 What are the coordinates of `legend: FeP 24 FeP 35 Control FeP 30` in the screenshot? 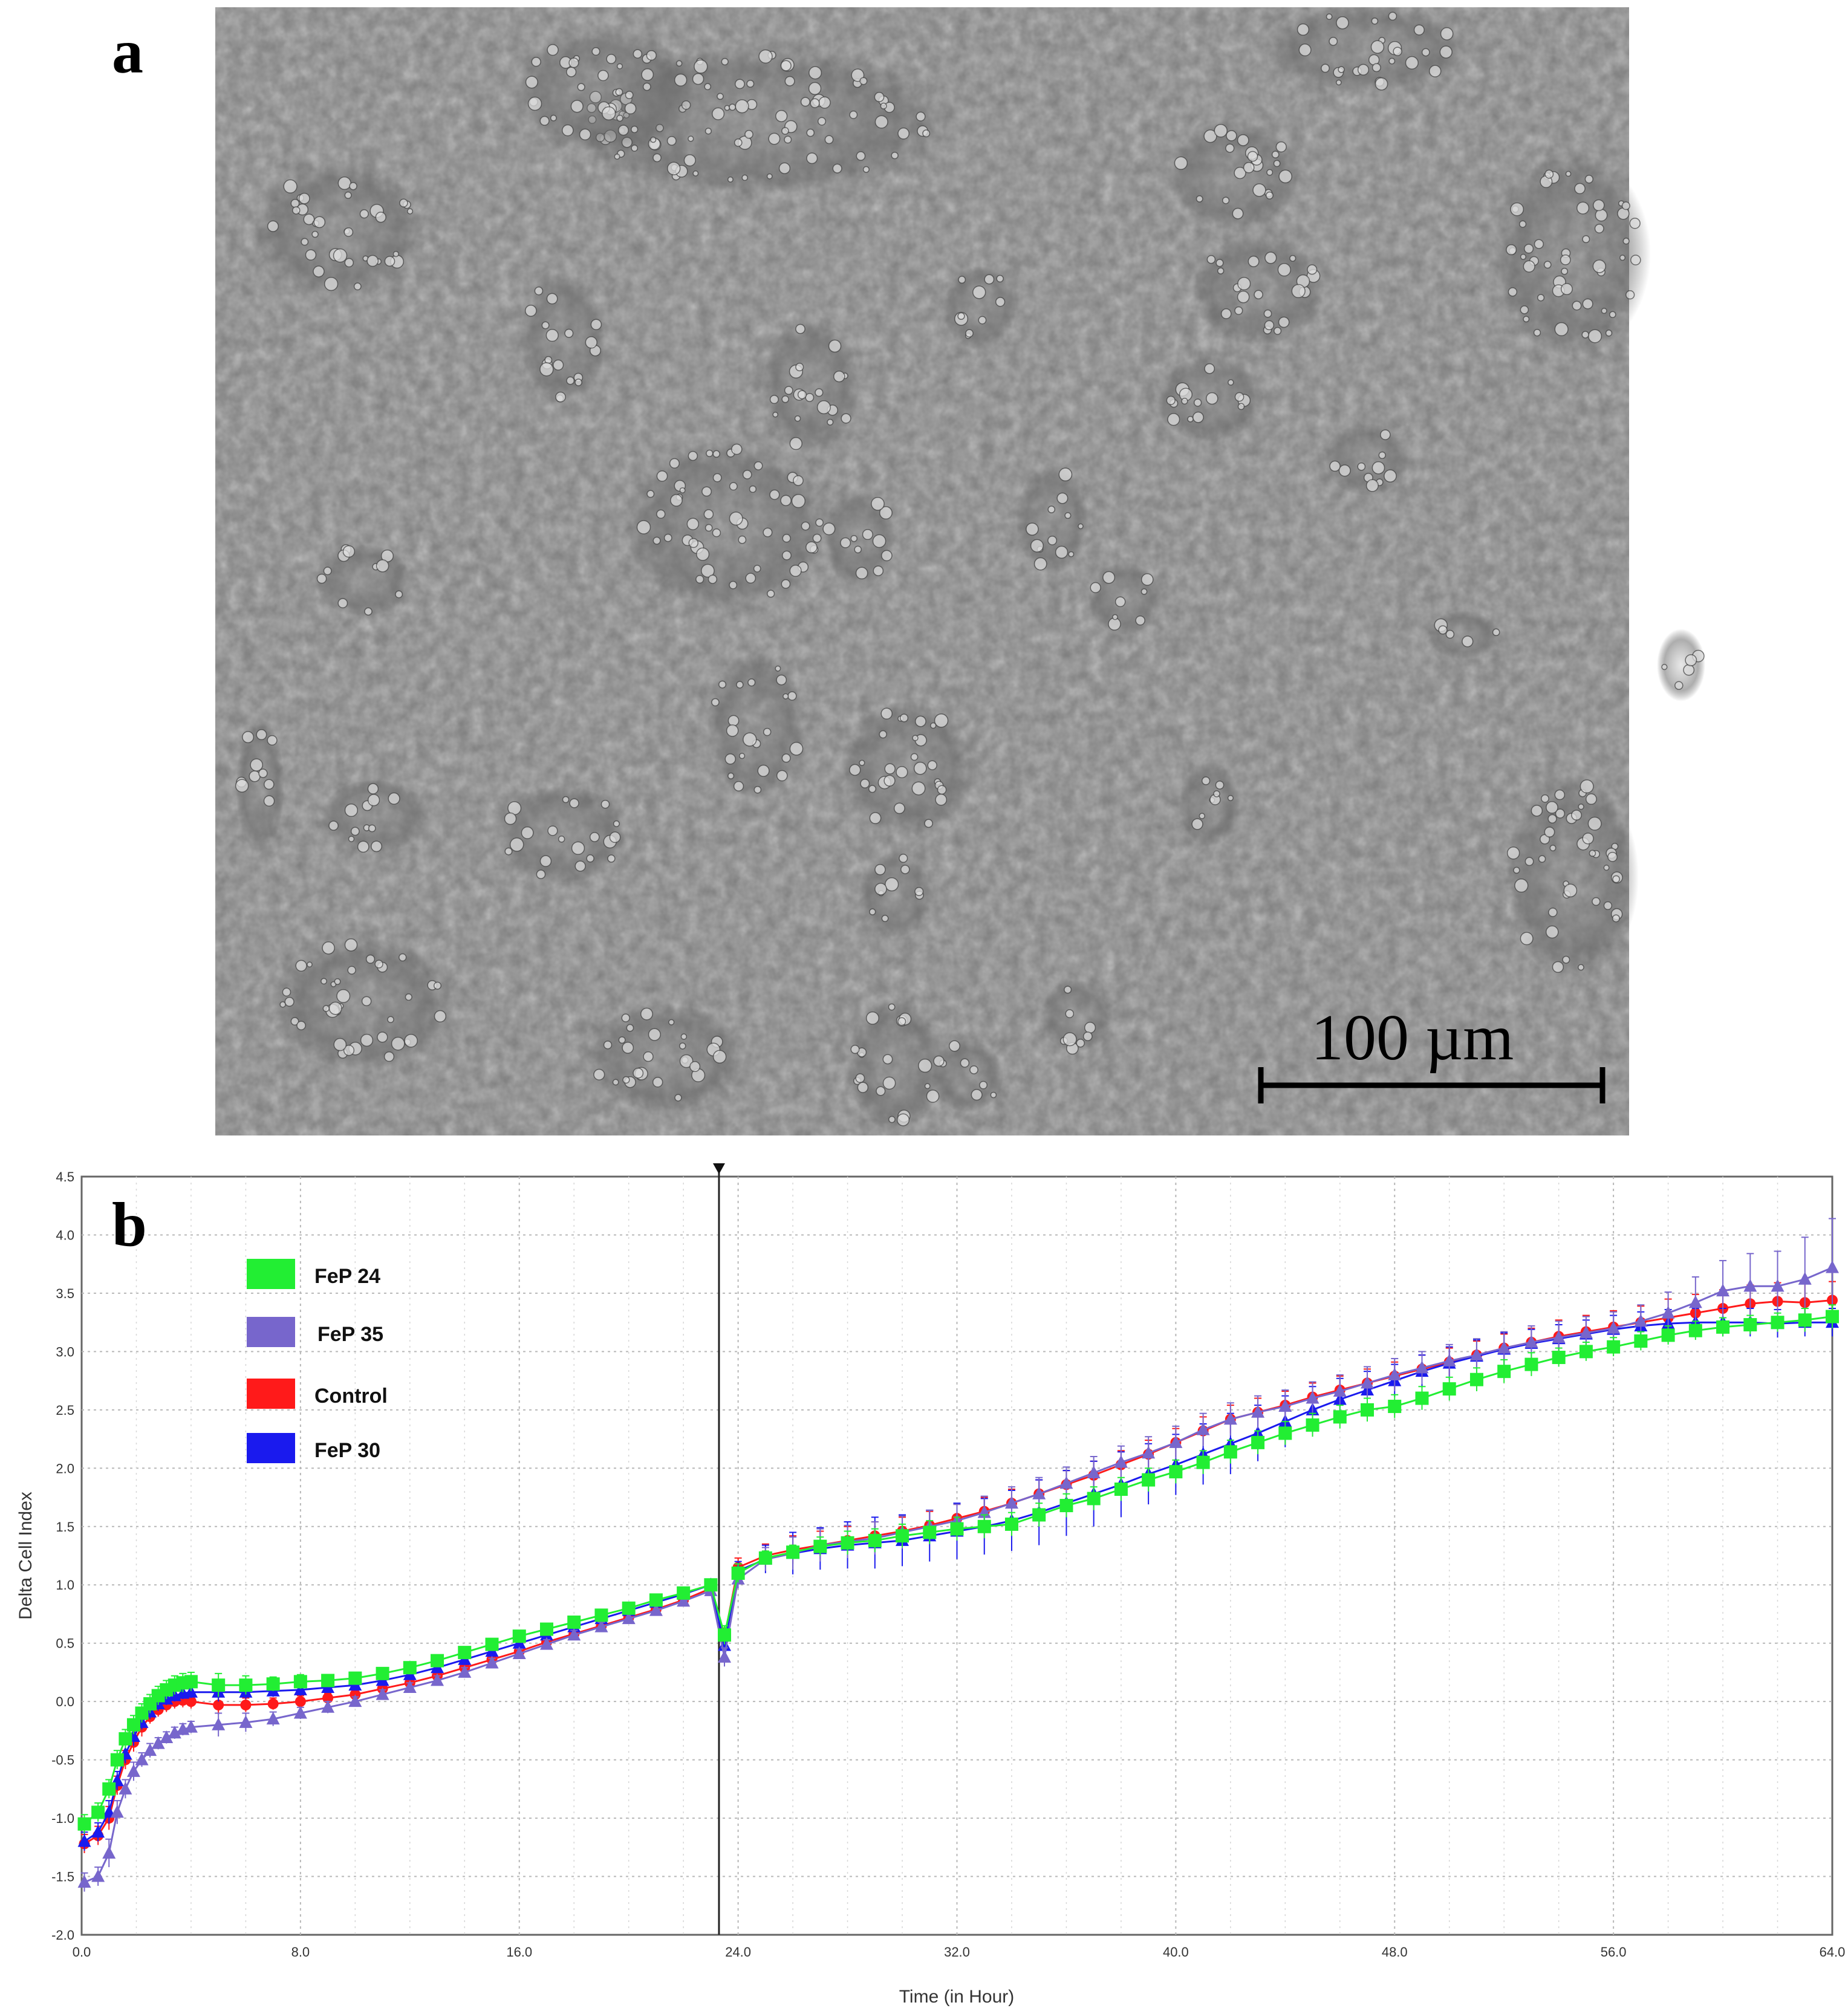 It's located at (317, 1361).